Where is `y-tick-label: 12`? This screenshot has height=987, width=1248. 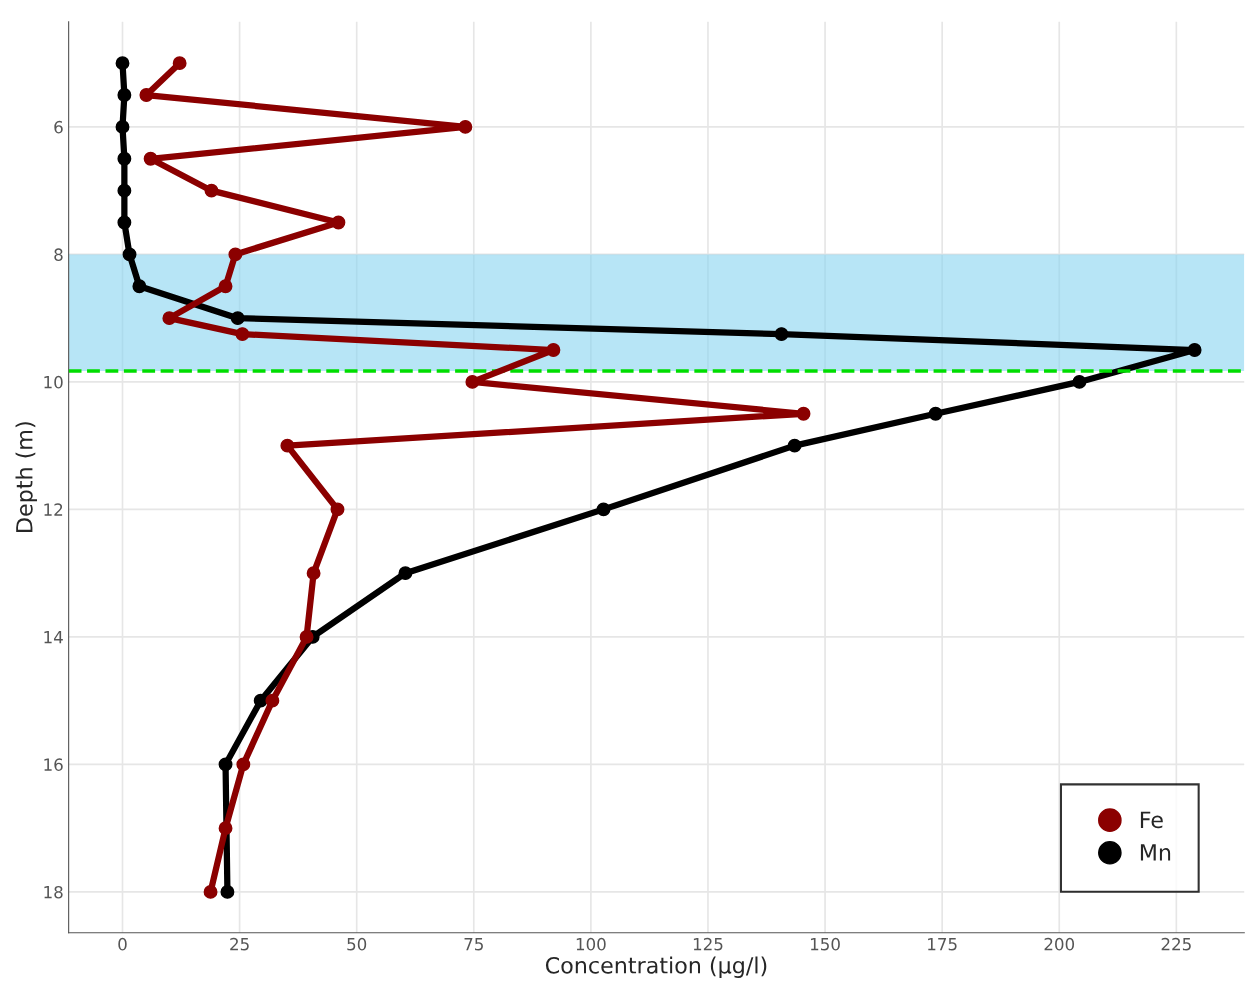 y-tick-label: 12 is located at coordinates (53, 509).